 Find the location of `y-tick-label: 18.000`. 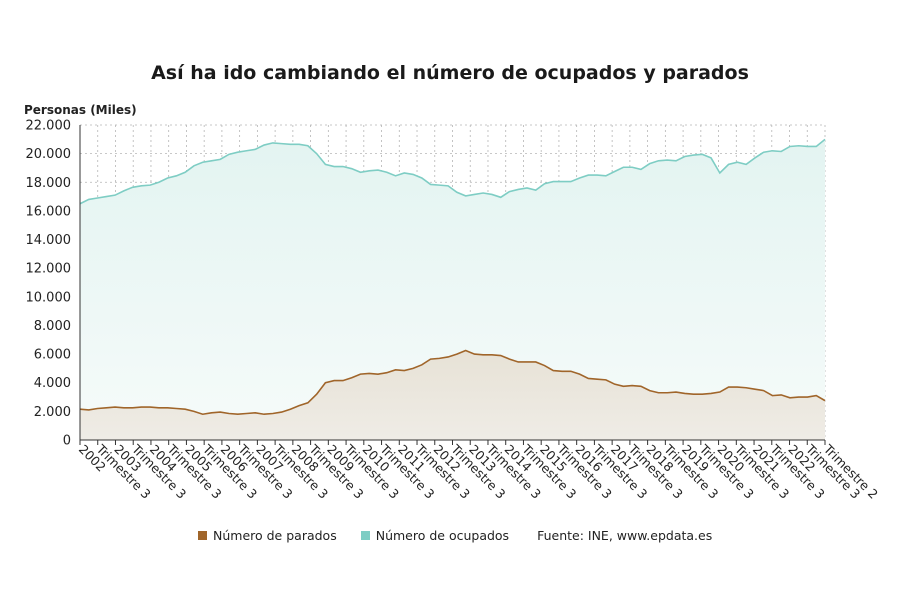

y-tick-label: 18.000 is located at coordinates (49, 183).